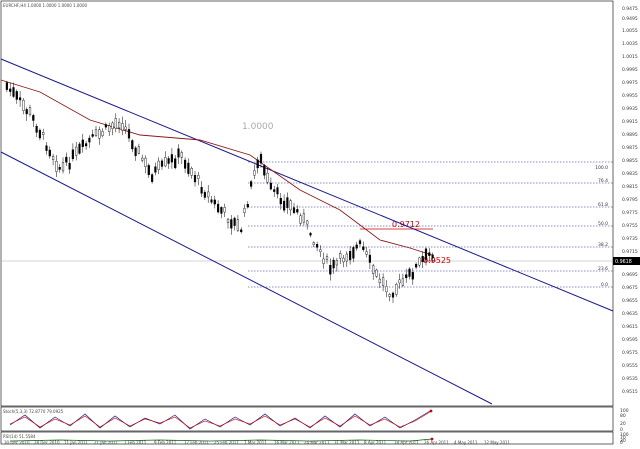 This screenshot has width=640, height=449. I want to click on stoch-axis-tick: 20, so click(623, 424).